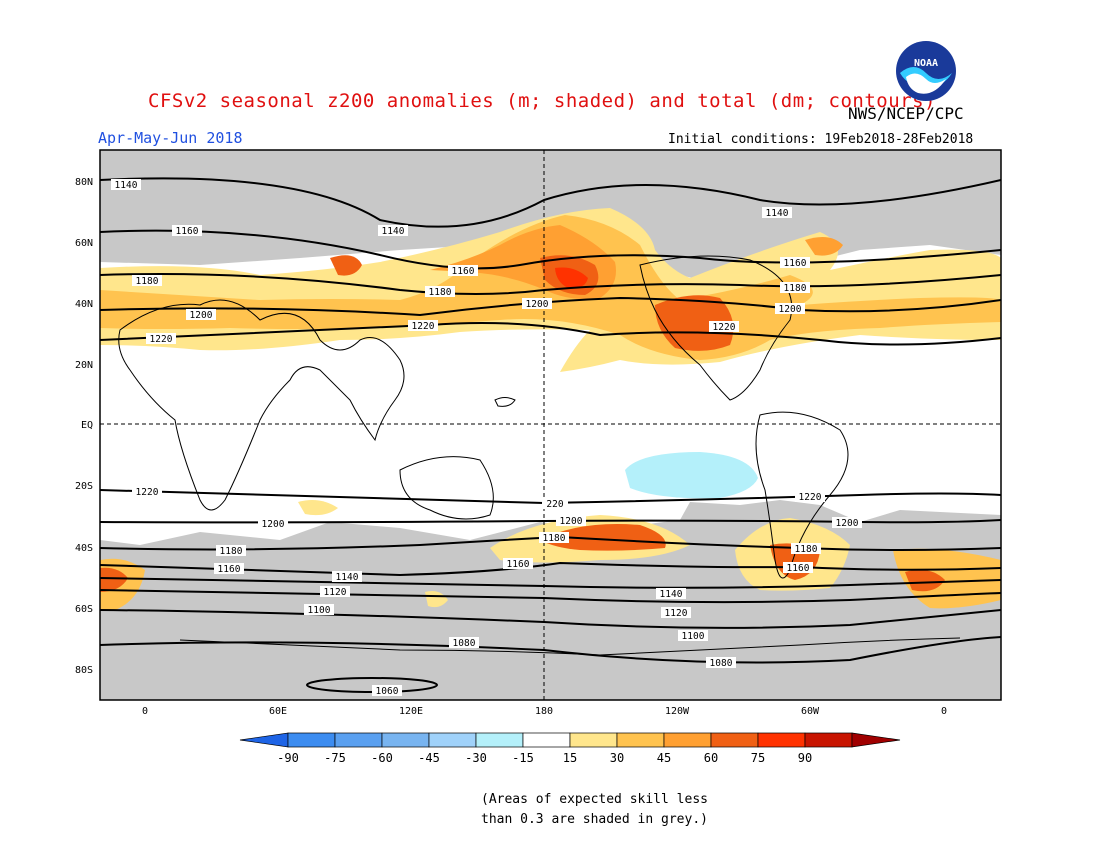 The width and height of the screenshot is (1100, 850). Describe the element at coordinates (505, 402) in the screenshot. I see `coast-hawaii` at that location.